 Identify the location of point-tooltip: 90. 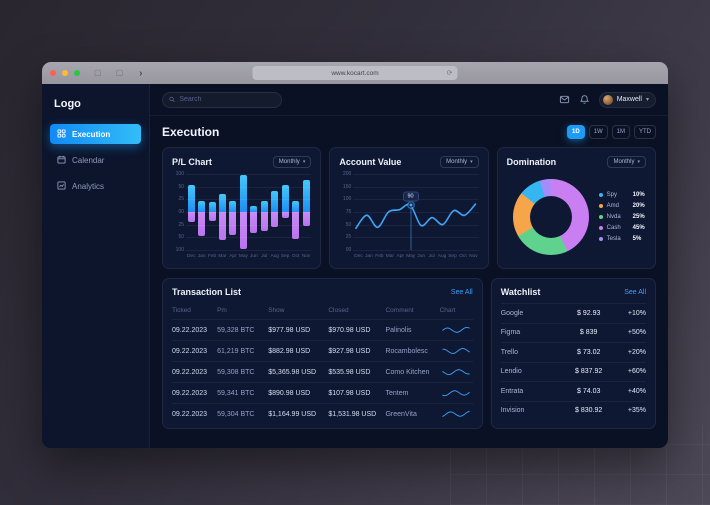
(410, 196).